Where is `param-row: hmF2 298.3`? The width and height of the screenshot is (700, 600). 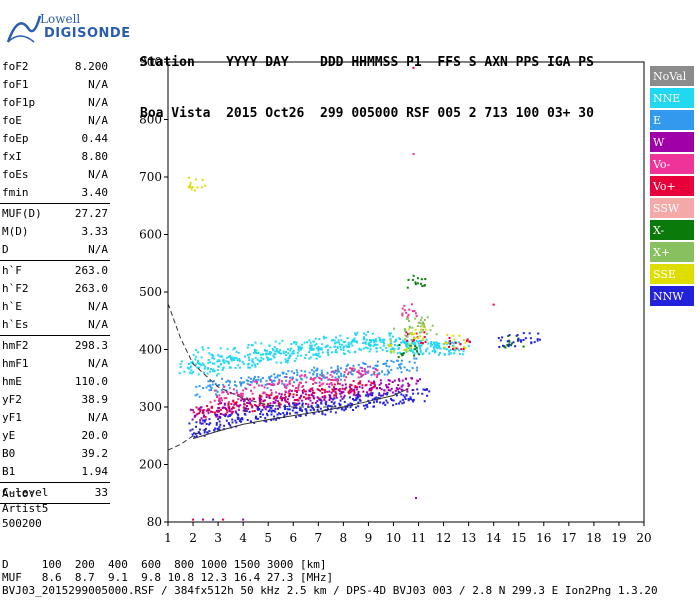 param-row: hmF2 298.3 is located at coordinates (56, 346).